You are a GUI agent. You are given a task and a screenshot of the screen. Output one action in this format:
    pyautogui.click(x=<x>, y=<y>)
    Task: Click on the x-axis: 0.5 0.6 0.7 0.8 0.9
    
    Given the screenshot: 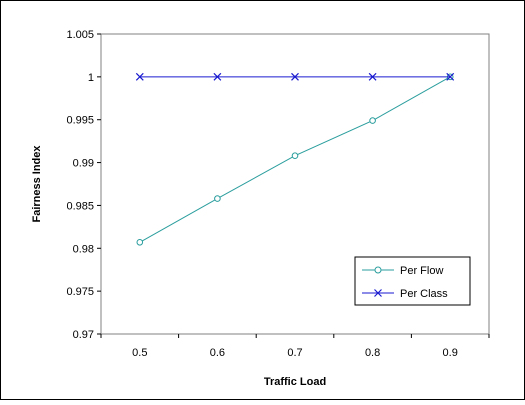 What is the action you would take?
    pyautogui.click(x=295, y=346)
    